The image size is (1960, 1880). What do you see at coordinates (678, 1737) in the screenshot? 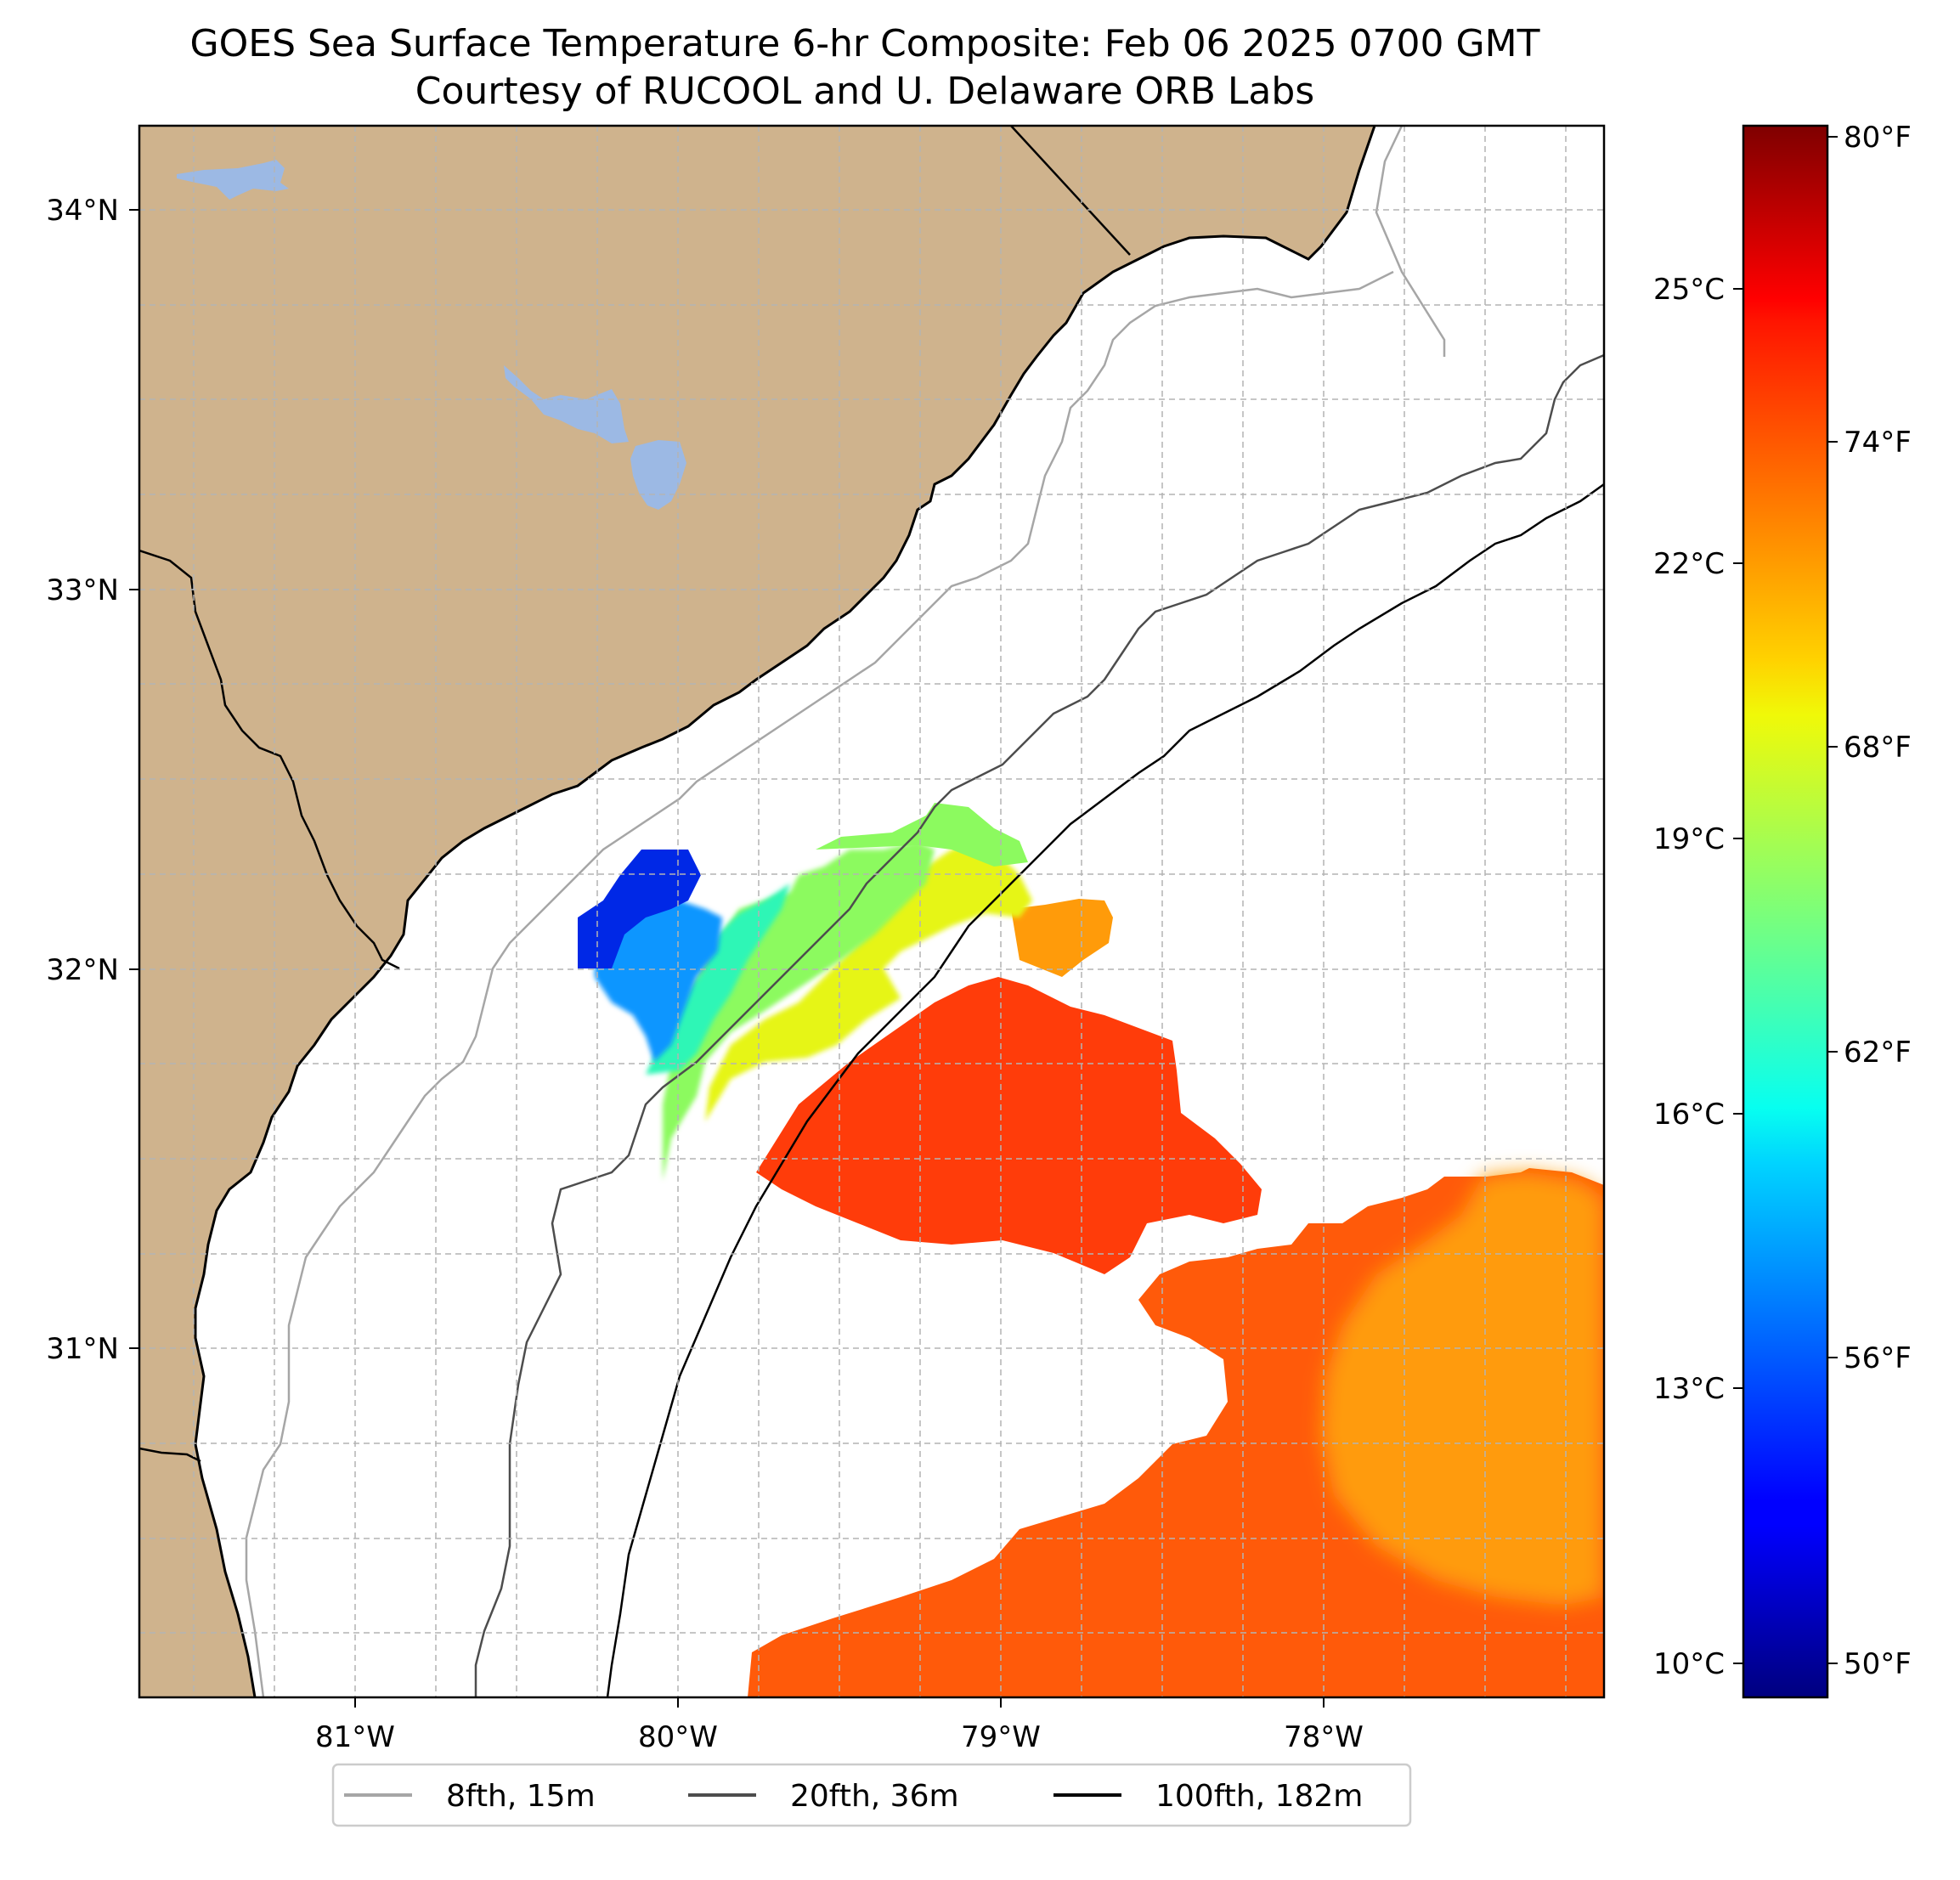
I see `lon-label-80w: 80°W` at bounding box center [678, 1737].